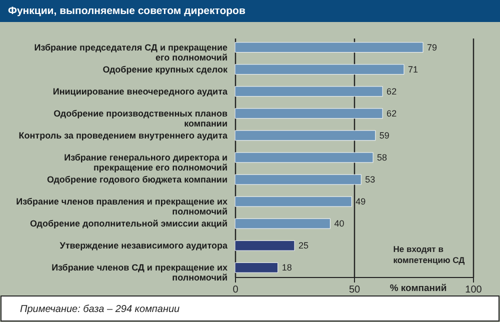 Image resolution: width=500 pixels, height=322 pixels. I want to click on data-label: 49, so click(361, 201).